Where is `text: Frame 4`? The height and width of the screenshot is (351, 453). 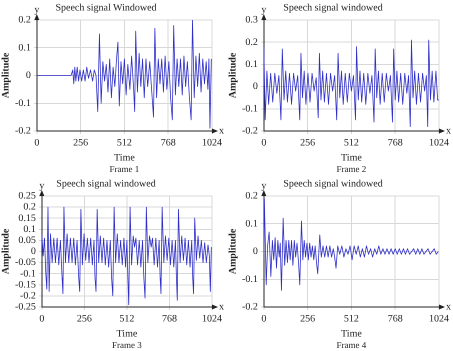
text: Frame 4 is located at coordinates (351, 344).